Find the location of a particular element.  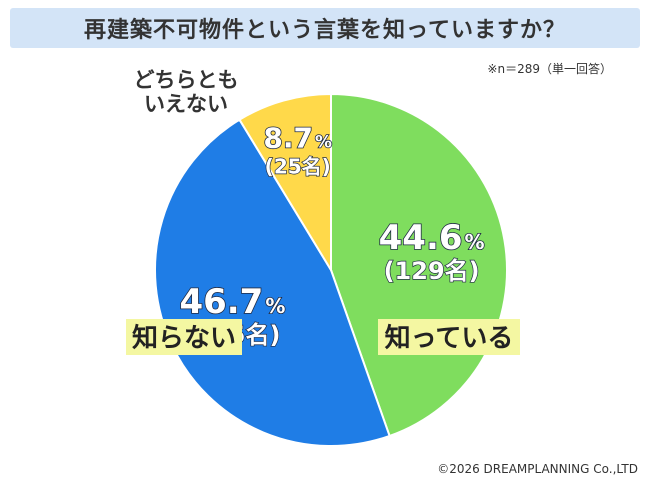

category-label-neither: いえない is located at coordinates (186, 104).